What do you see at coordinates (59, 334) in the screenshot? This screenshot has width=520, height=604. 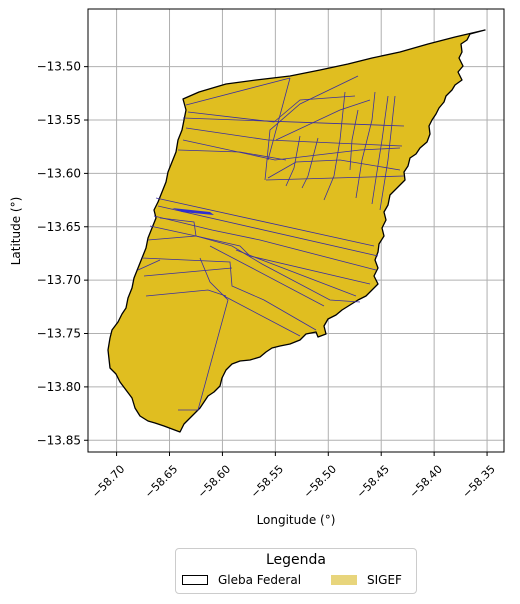 I see `y-tick-label: −13.75` at bounding box center [59, 334].